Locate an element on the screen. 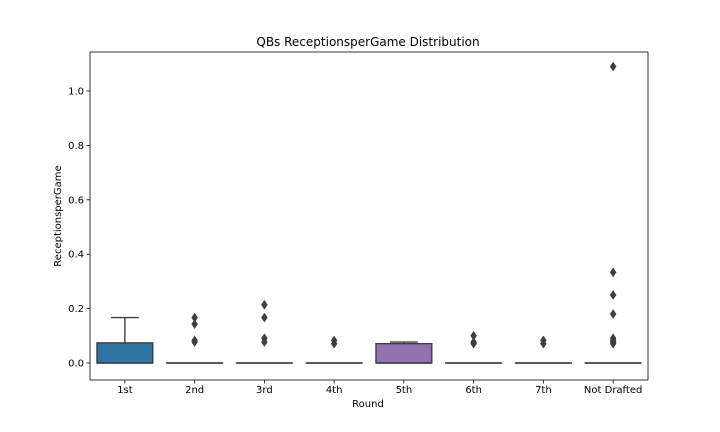  x-tick-label-6th: 6th is located at coordinates (473, 390).